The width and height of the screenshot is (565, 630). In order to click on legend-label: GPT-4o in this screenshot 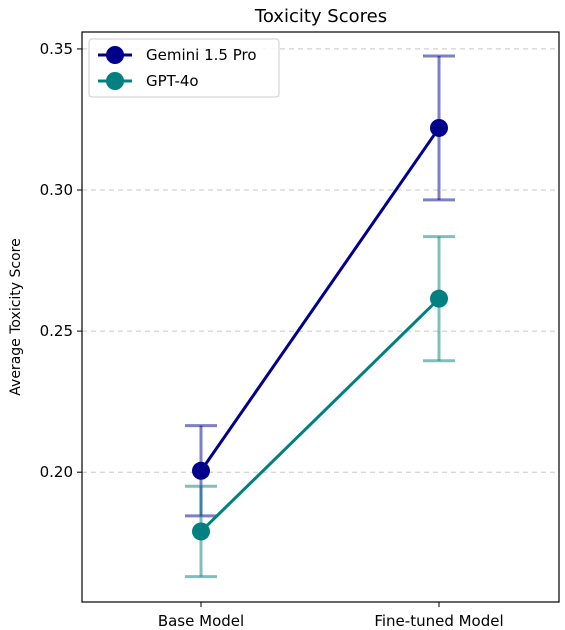, I will do `click(172, 81)`.